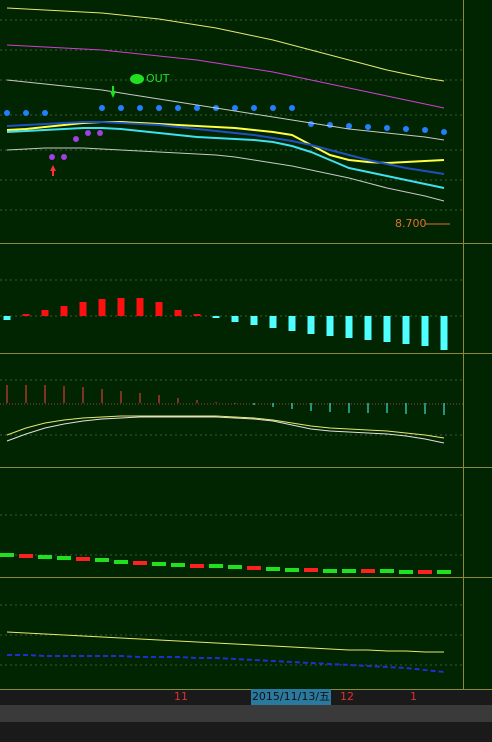 Image resolution: width=492 pixels, height=742 pixels. I want to click on date-highlight, so click(291, 697).